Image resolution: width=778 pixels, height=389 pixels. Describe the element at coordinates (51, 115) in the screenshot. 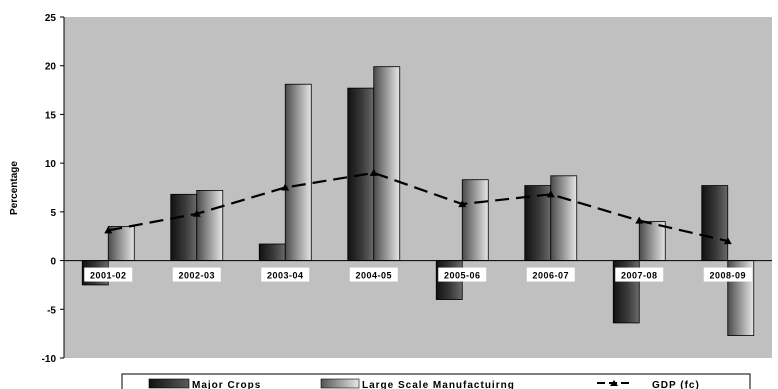

I see `y-tick-label: 15` at that location.